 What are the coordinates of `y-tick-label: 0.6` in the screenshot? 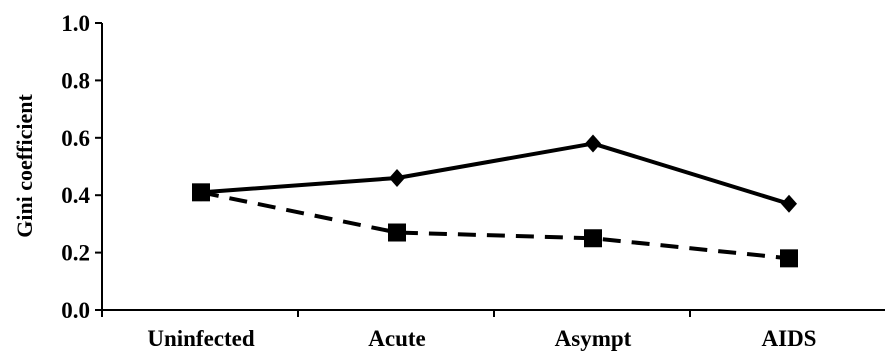 It's located at (75, 138).